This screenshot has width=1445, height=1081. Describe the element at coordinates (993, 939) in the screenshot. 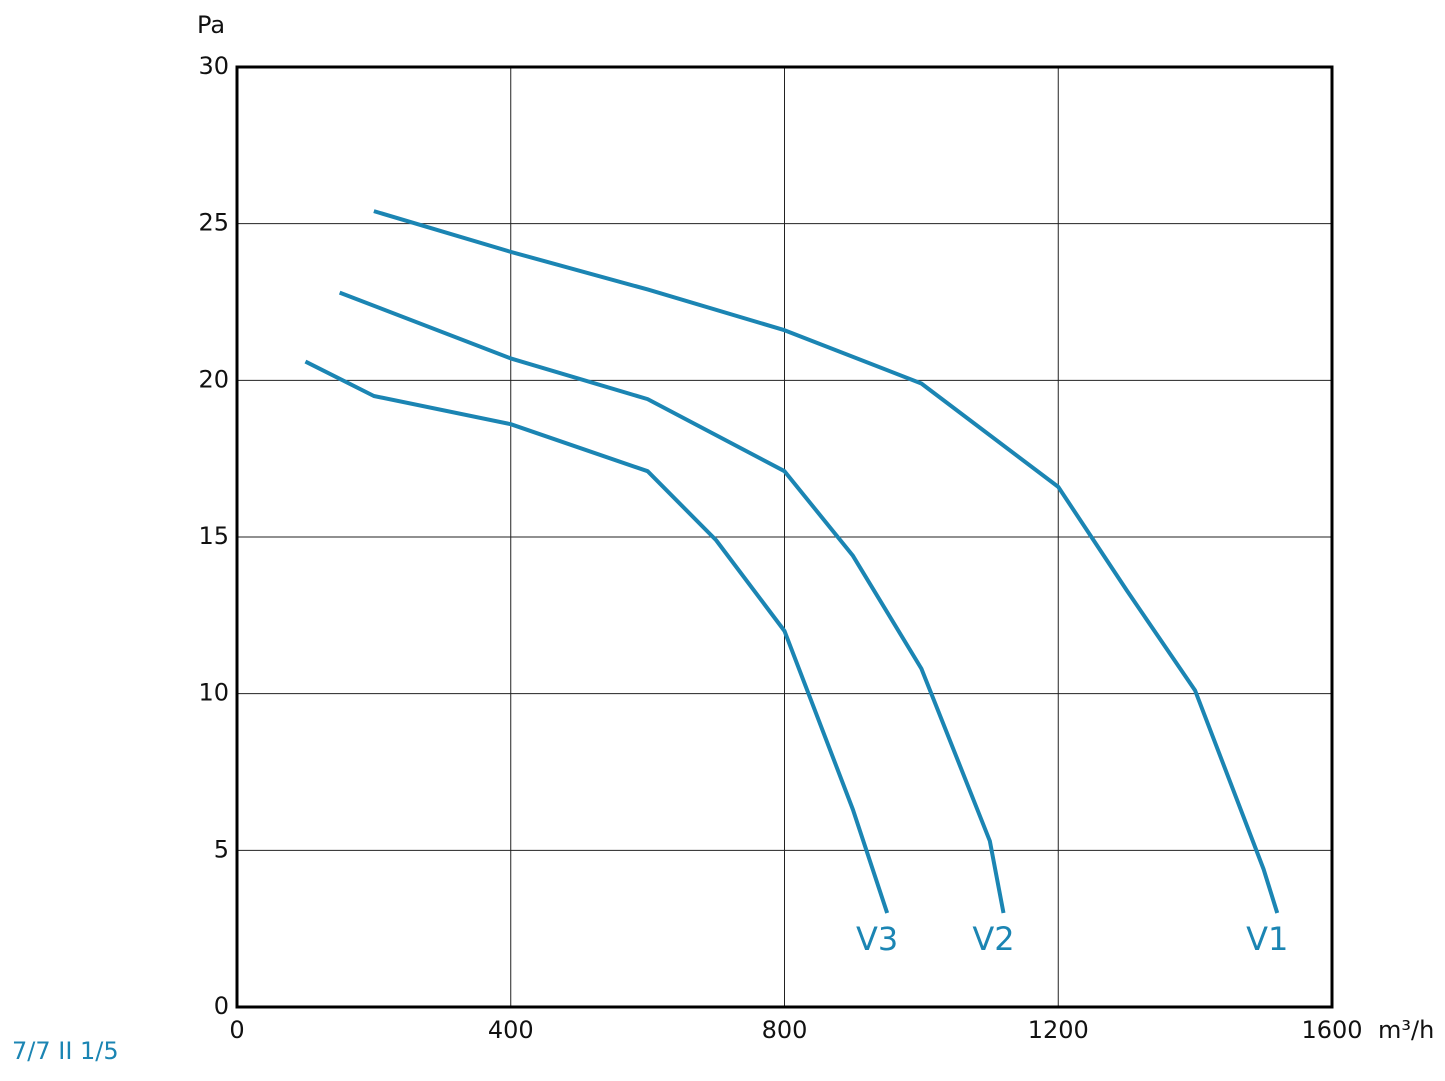

I see `series-label: V2` at that location.